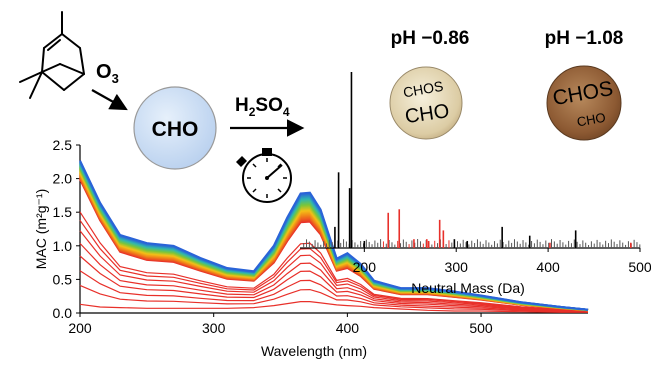 This screenshot has width=651, height=365. What do you see at coordinates (423, 89) in the screenshot?
I see `ph-086-chos-label: CHOS` at bounding box center [423, 89].